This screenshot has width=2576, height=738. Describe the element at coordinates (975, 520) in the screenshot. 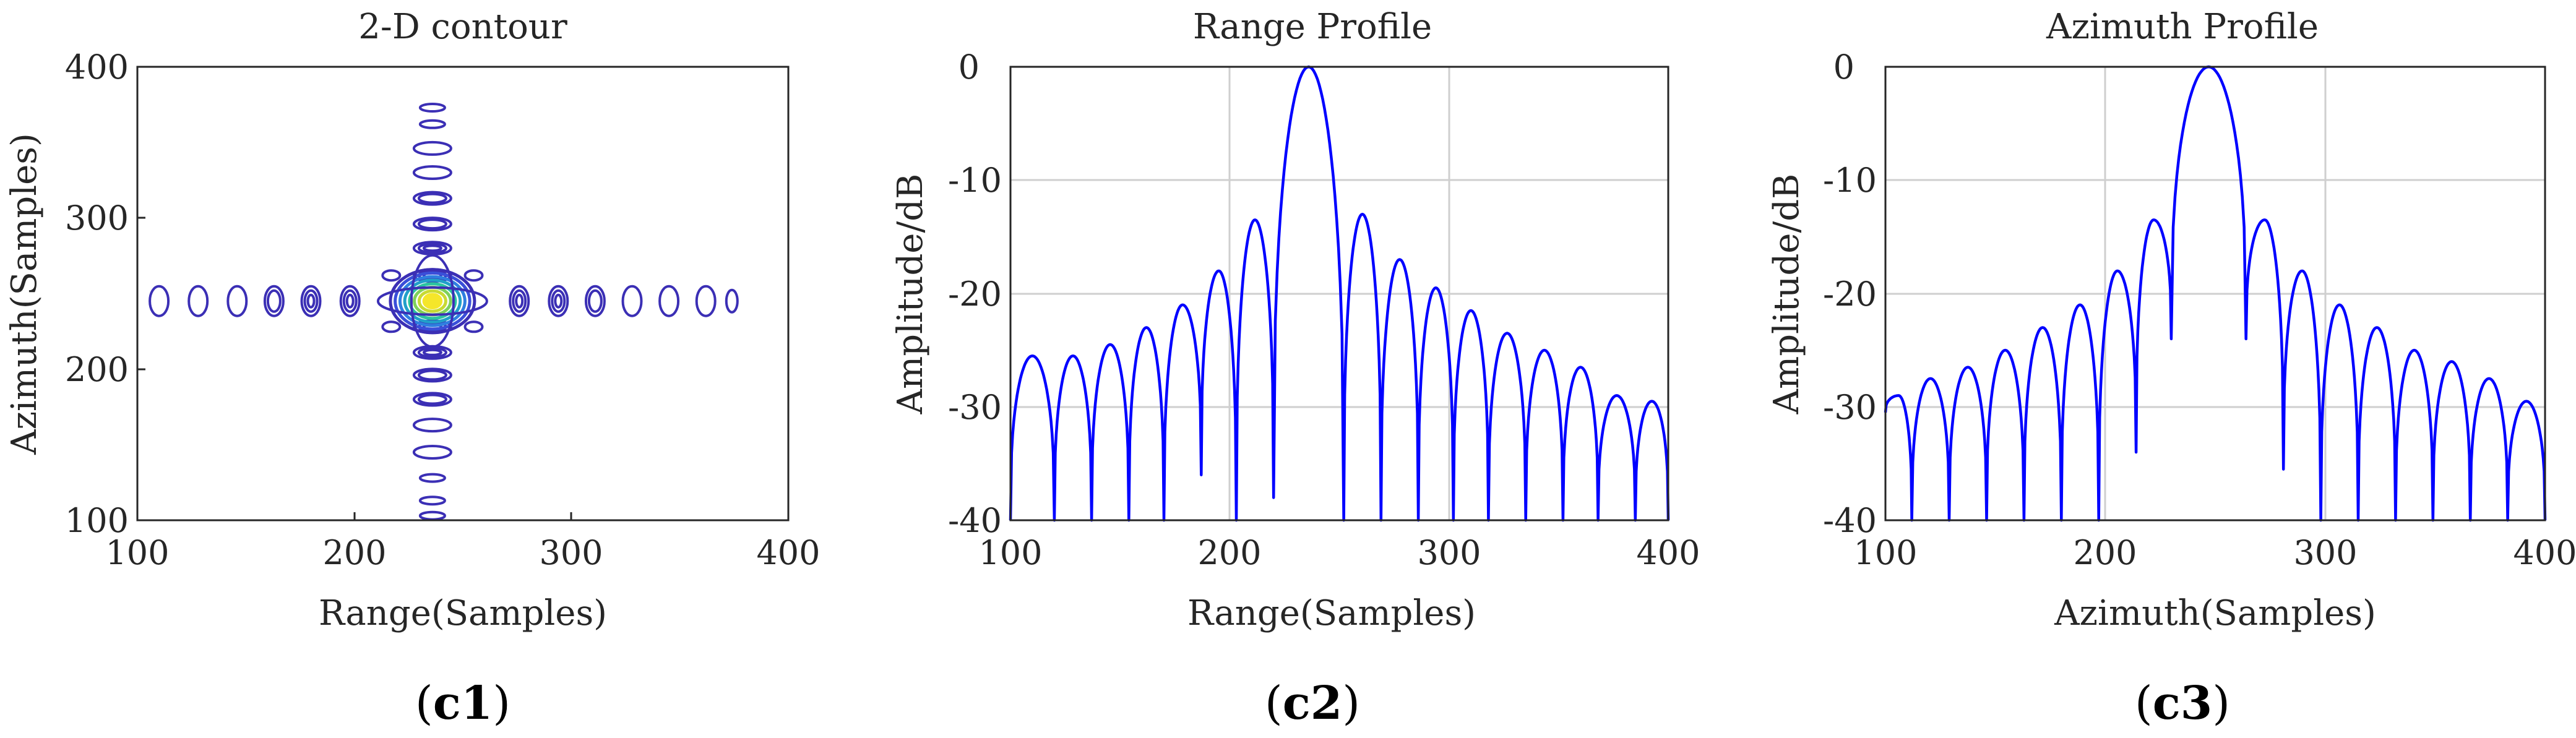

I see `range-y-tick-label: -40` at that location.